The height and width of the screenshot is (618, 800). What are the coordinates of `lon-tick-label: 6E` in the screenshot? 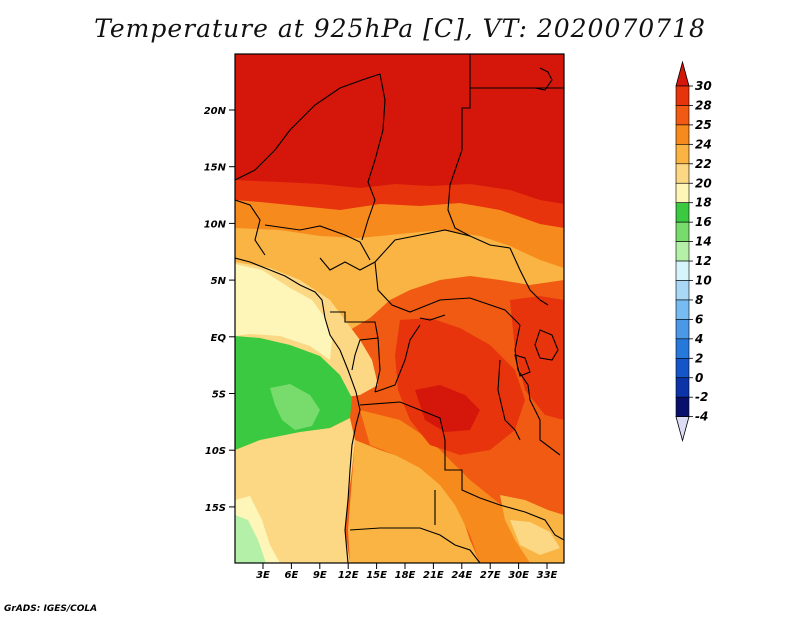 It's located at (292, 575).